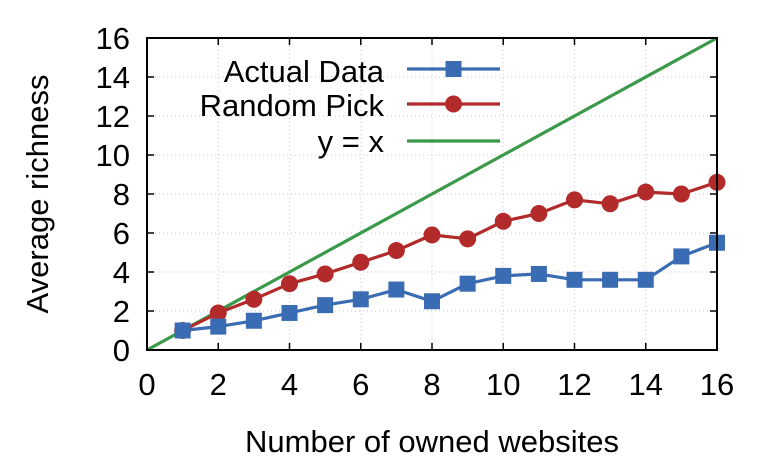  Describe the element at coordinates (289, 384) in the screenshot. I see `x-tick-label: 4` at that location.